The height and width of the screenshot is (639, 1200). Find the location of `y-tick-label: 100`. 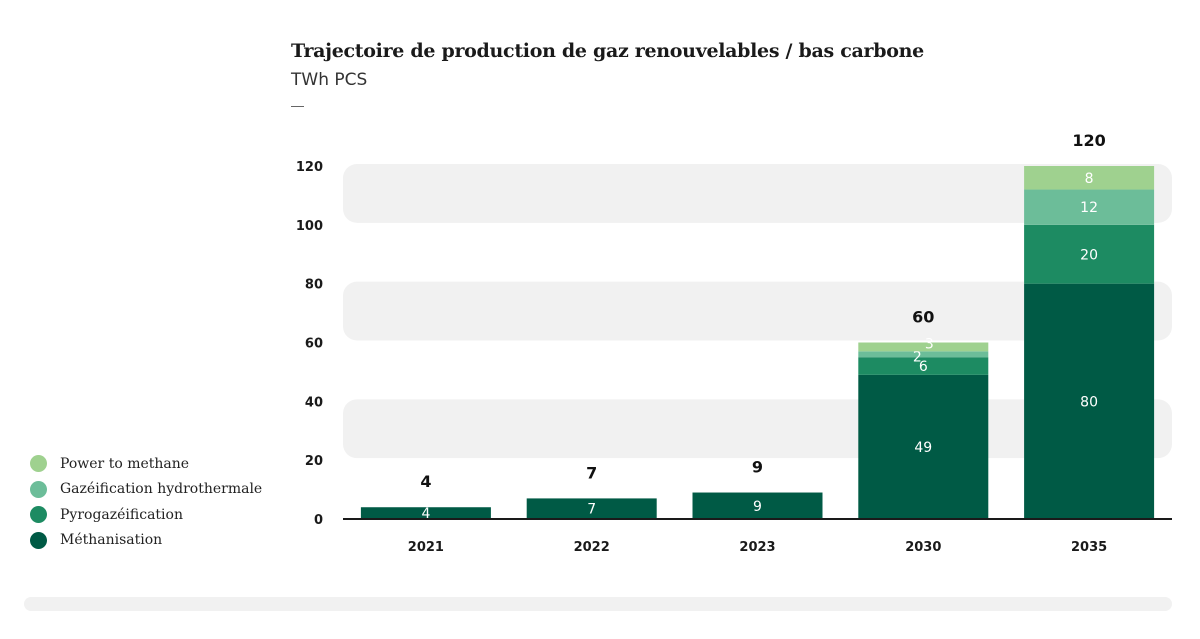

y-tick-label: 100 is located at coordinates (309, 226).